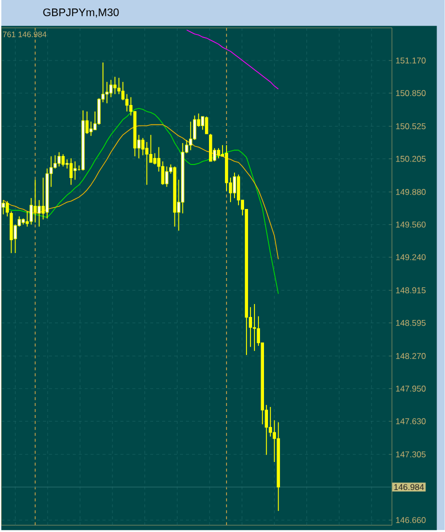 This screenshot has width=445, height=532. What do you see at coordinates (81, 13) in the screenshot?
I see `chart-title: GBPJPYm,M30` at bounding box center [81, 13].